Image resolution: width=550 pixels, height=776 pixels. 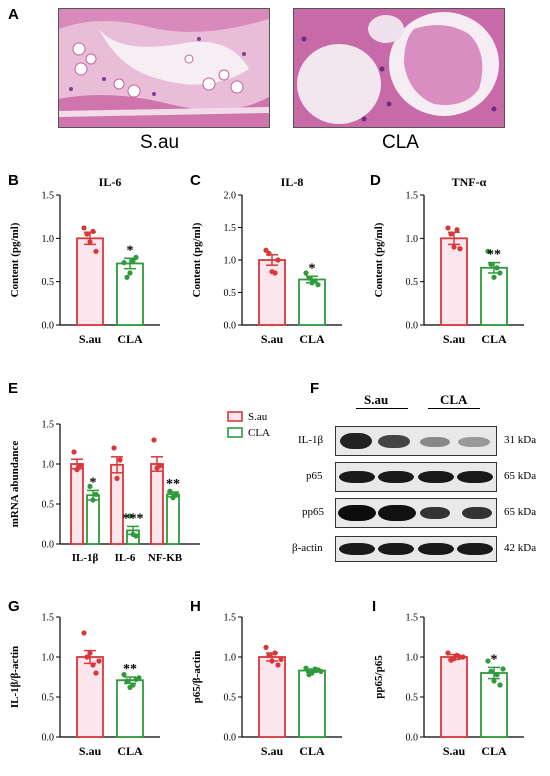 I want to click on histology-label-sau: S.au, so click(x=160, y=142).